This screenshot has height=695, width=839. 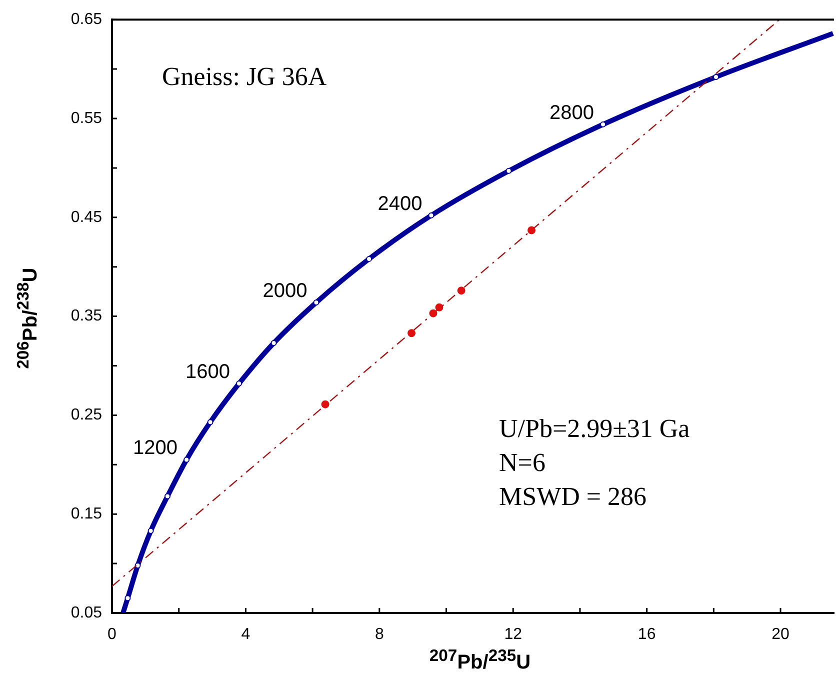 What do you see at coordinates (86, 19) in the screenshot?
I see `y-tick-label: 0.65` at bounding box center [86, 19].